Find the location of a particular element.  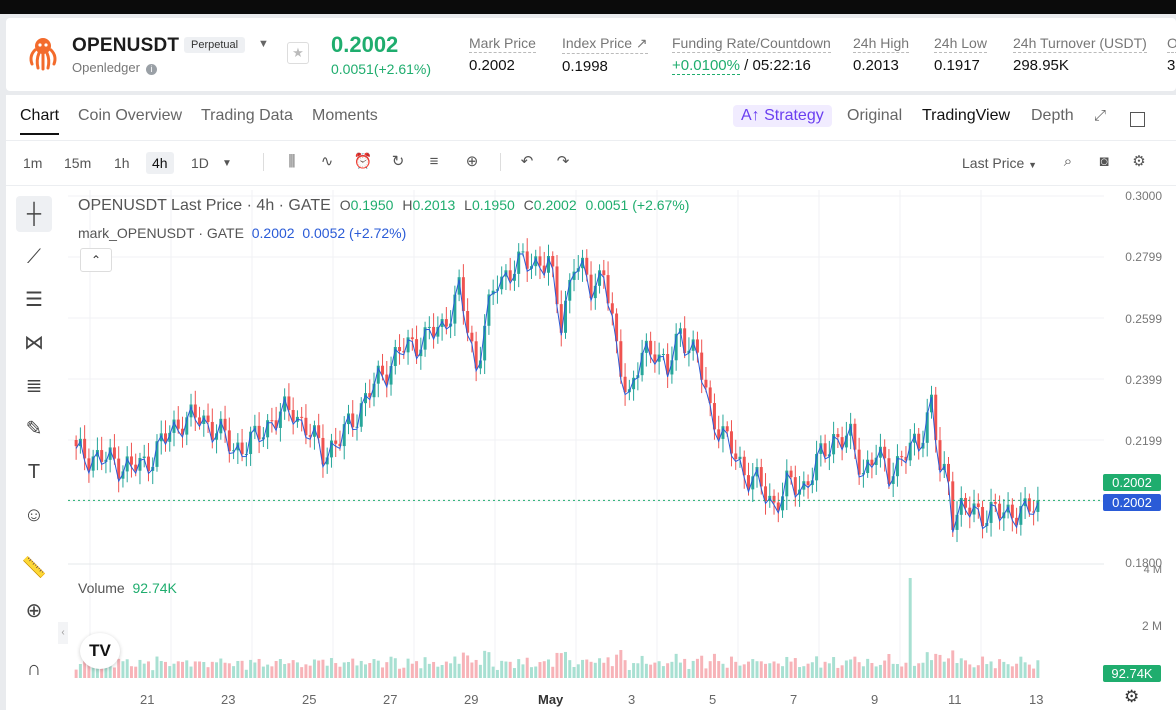

price-type-select: Last Price ▼ is located at coordinates (999, 163).